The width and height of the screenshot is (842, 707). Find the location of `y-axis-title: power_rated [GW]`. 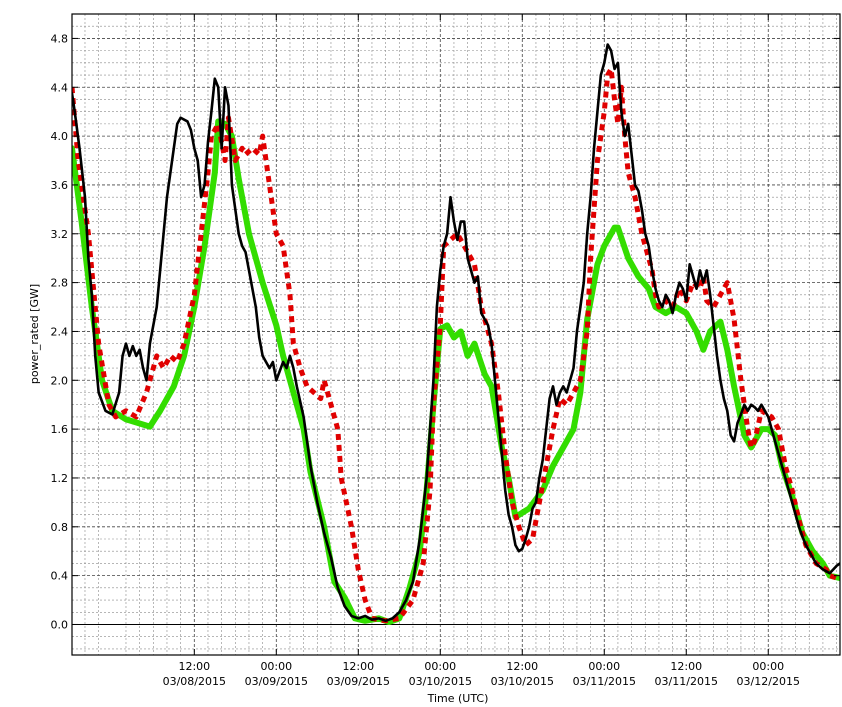

y-axis-title: power_rated [GW] is located at coordinates (34, 334).